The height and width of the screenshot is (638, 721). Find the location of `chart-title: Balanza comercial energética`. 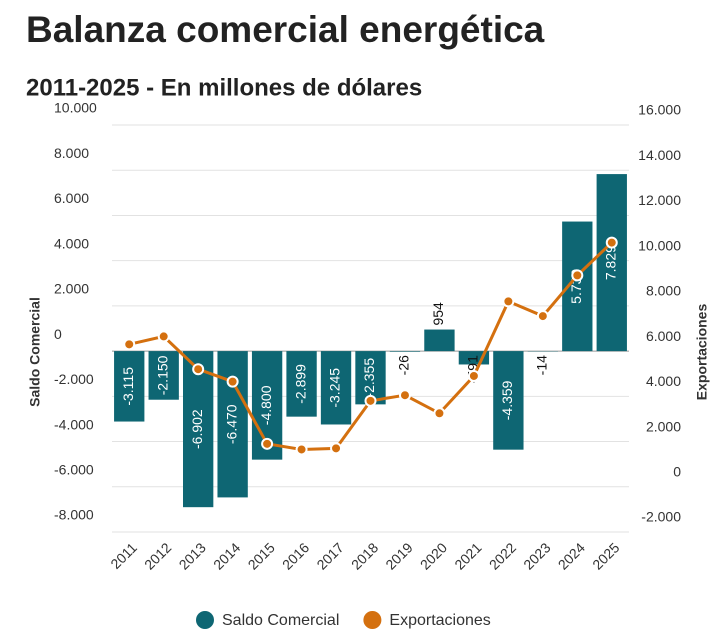

chart-title: Balanza comercial energética is located at coordinates (285, 29).